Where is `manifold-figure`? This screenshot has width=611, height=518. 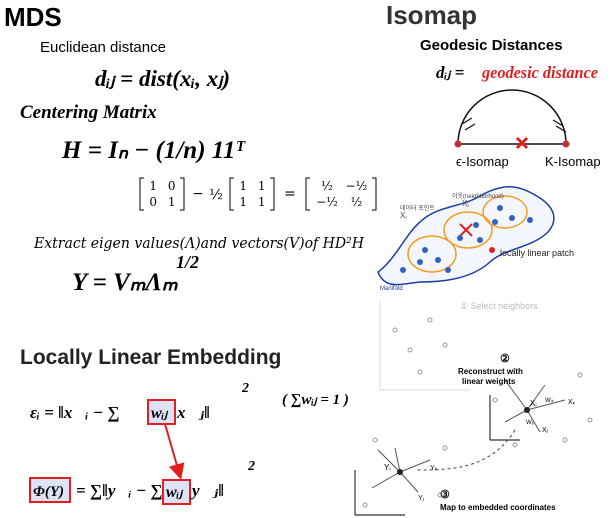 manifold-figure is located at coordinates (466, 236).